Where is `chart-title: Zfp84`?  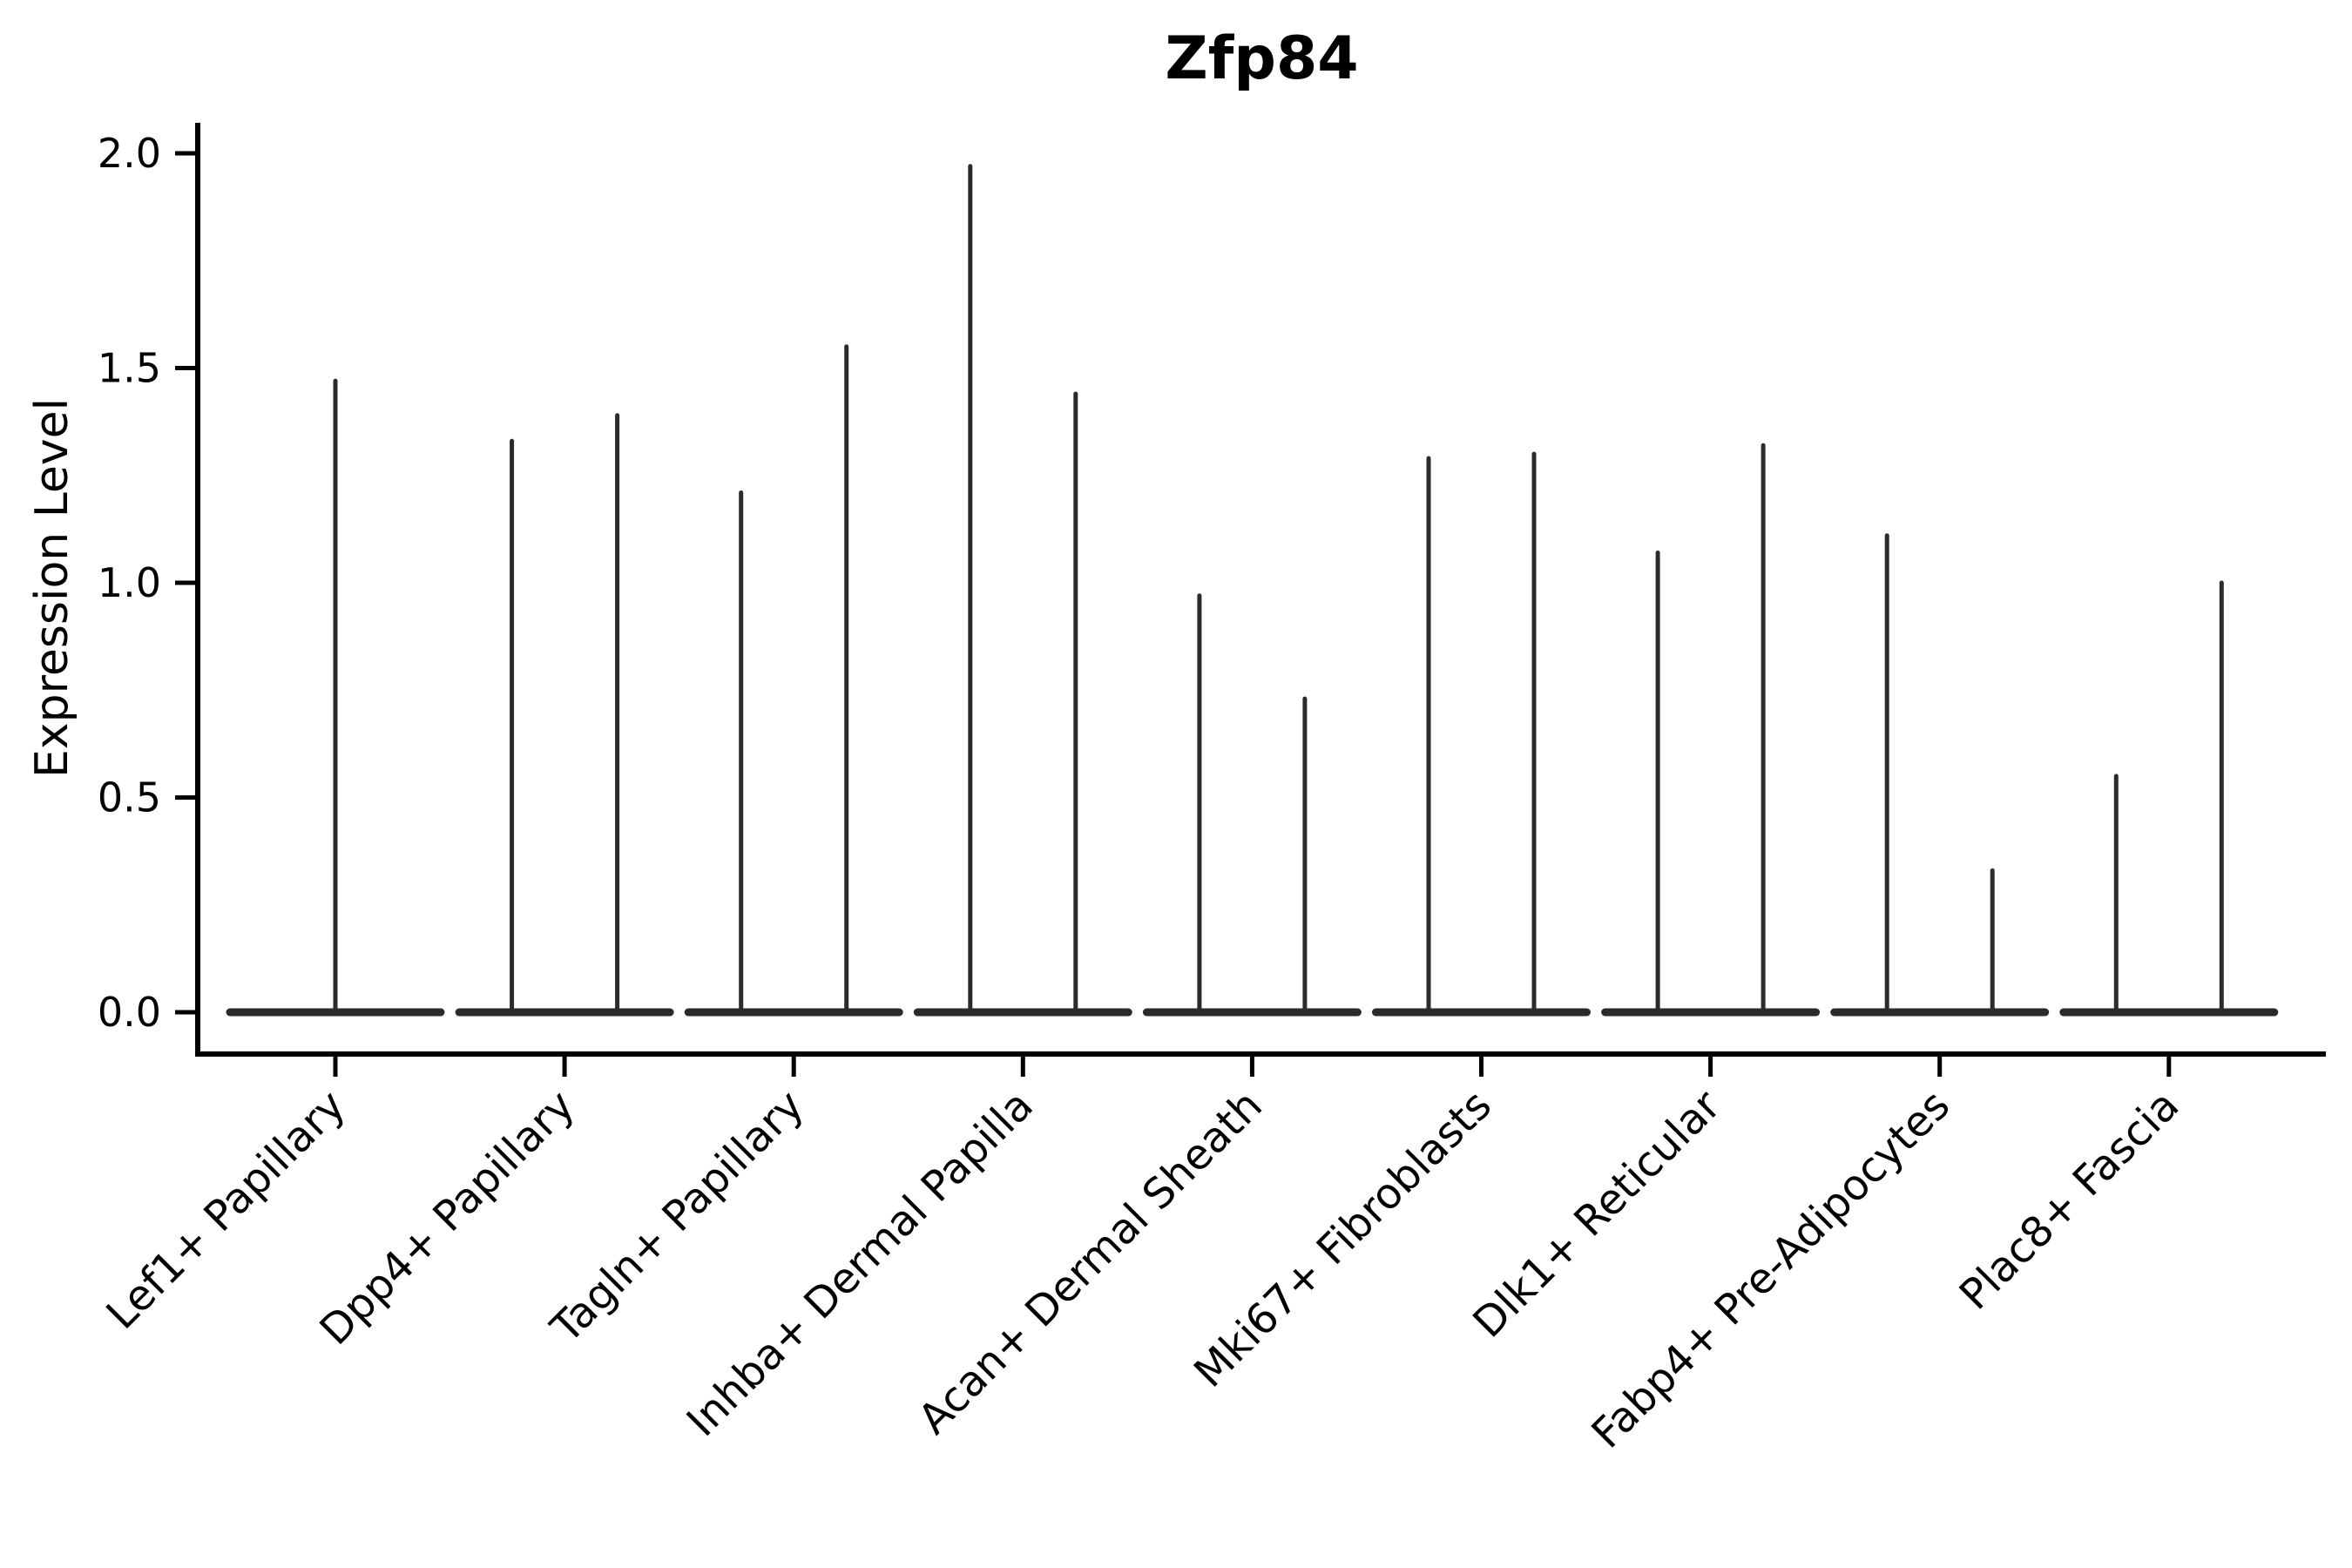
chart-title: Zfp84 is located at coordinates (1262, 58).